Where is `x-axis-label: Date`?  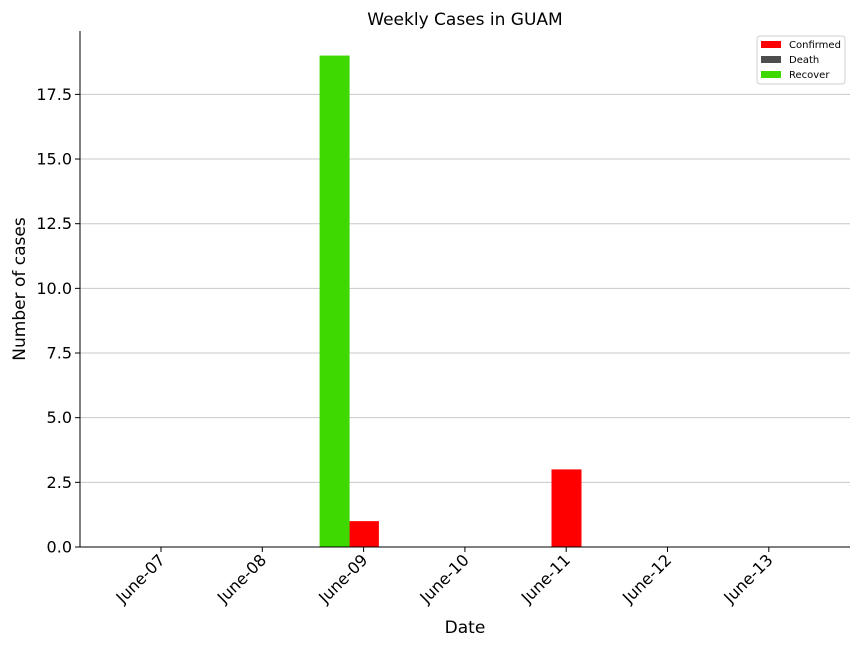 x-axis-label: Date is located at coordinates (465, 628).